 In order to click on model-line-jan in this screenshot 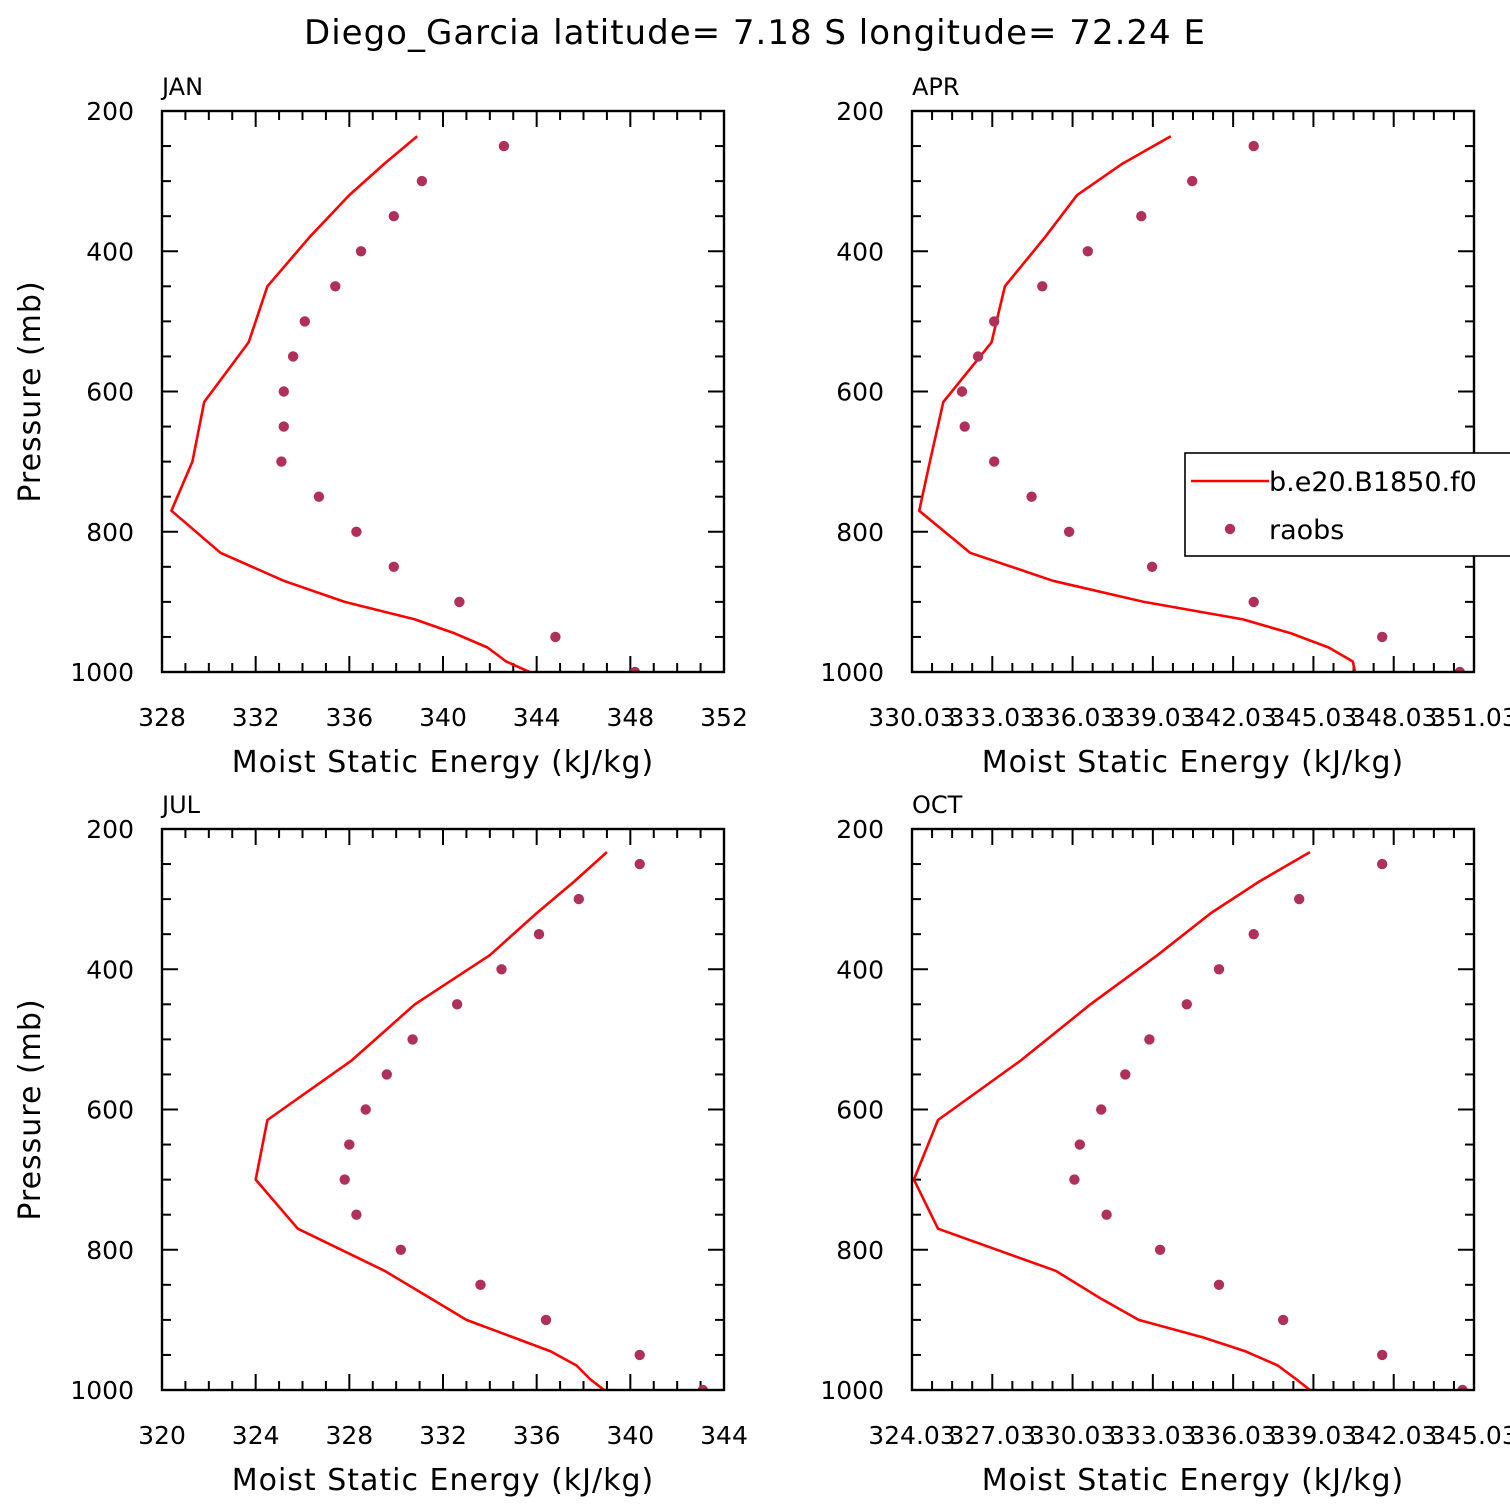, I will do `click(351, 403)`.